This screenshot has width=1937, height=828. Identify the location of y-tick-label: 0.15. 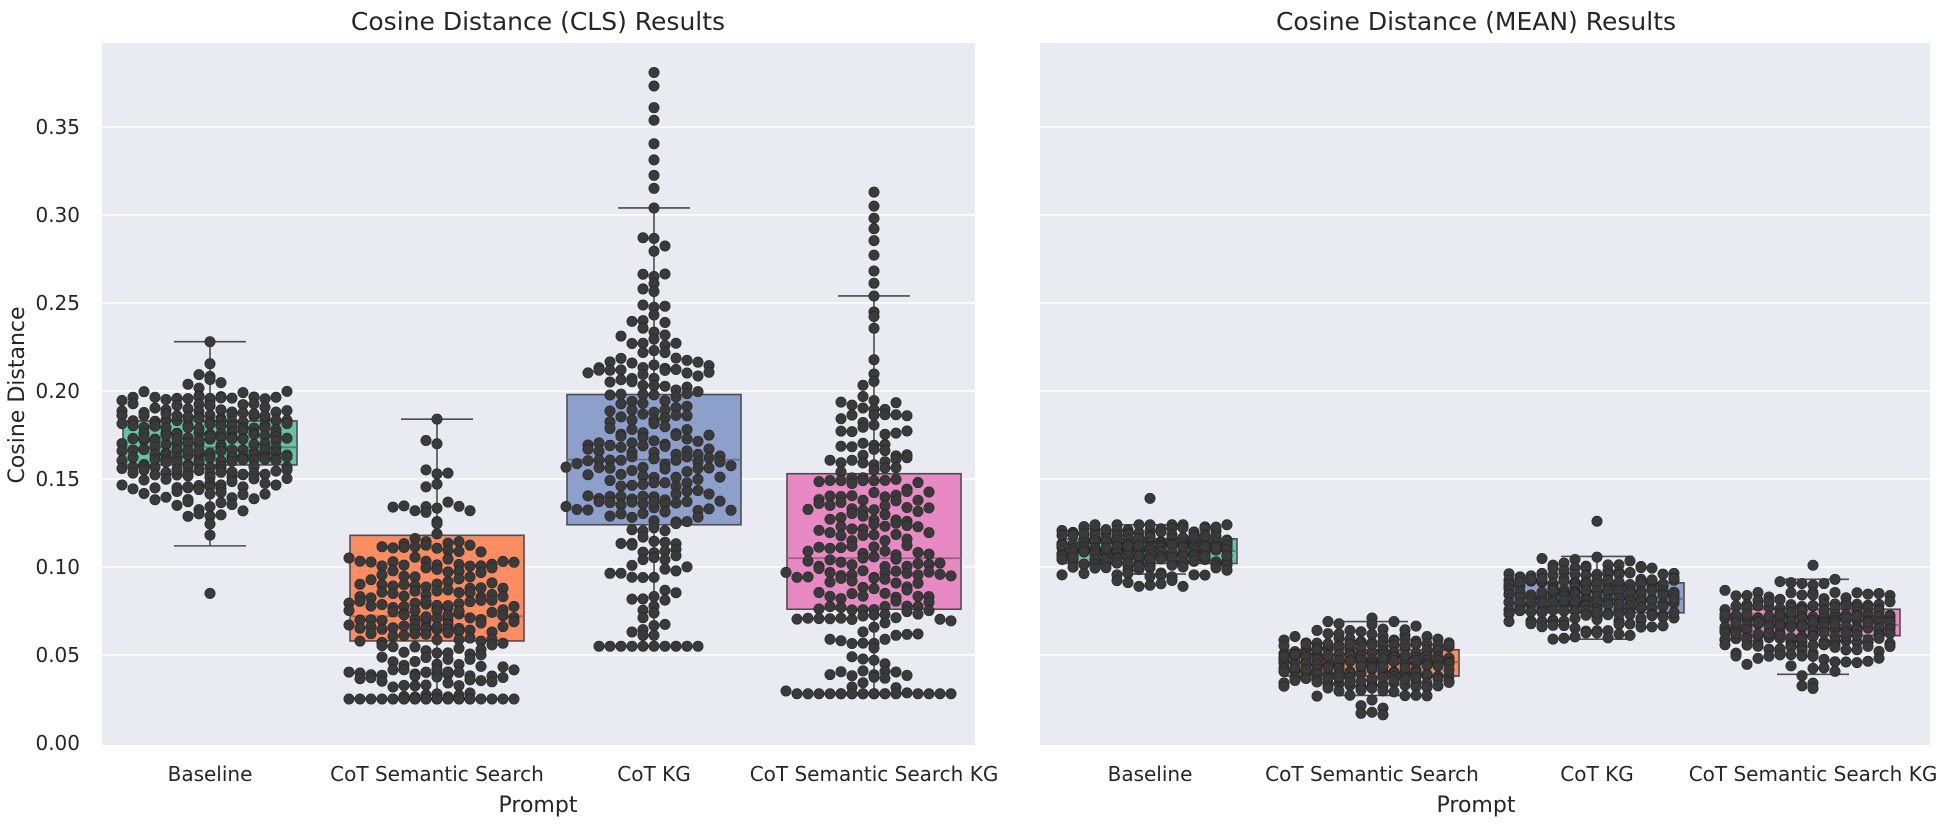
(57, 479).